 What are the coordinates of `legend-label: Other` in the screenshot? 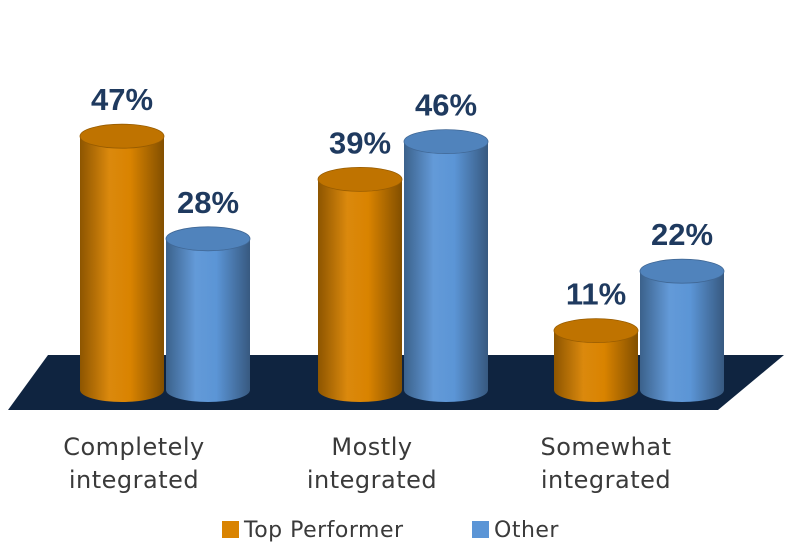 It's located at (526, 530).